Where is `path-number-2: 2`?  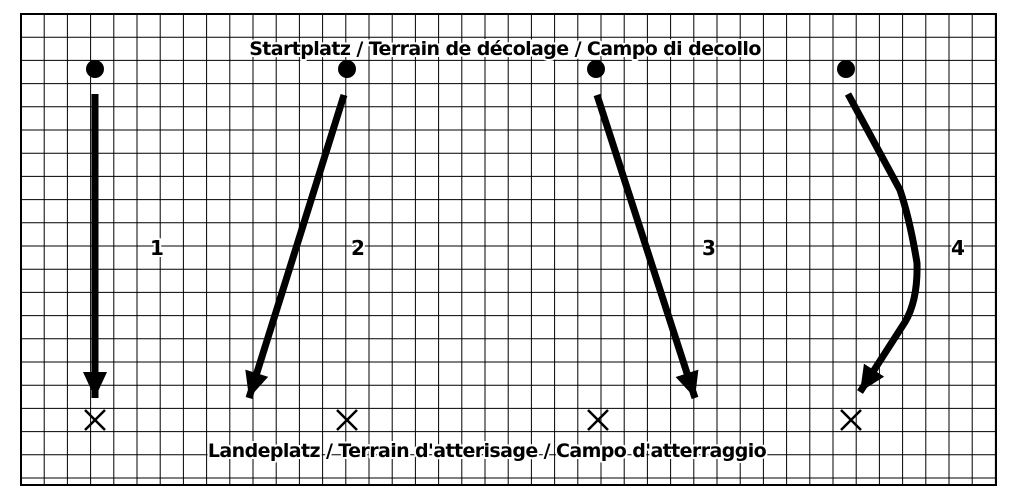 path-number-2: 2 is located at coordinates (358, 248).